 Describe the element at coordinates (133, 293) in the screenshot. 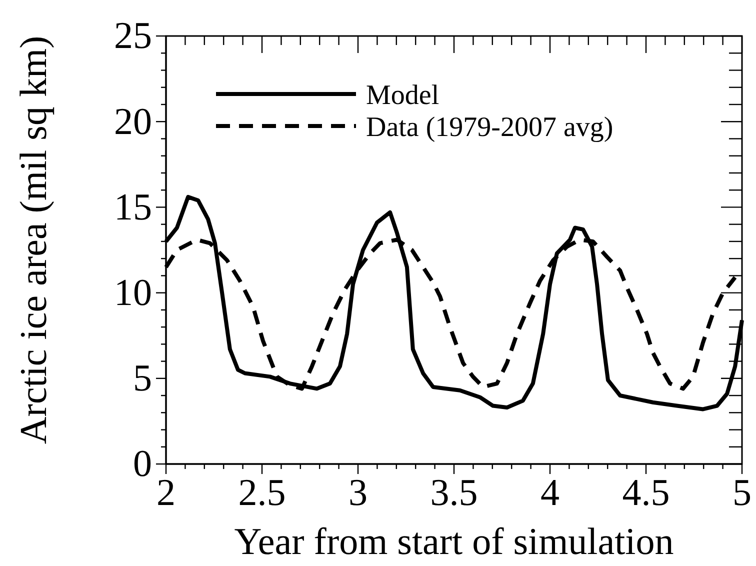

I see `y-tick-label: 10` at that location.